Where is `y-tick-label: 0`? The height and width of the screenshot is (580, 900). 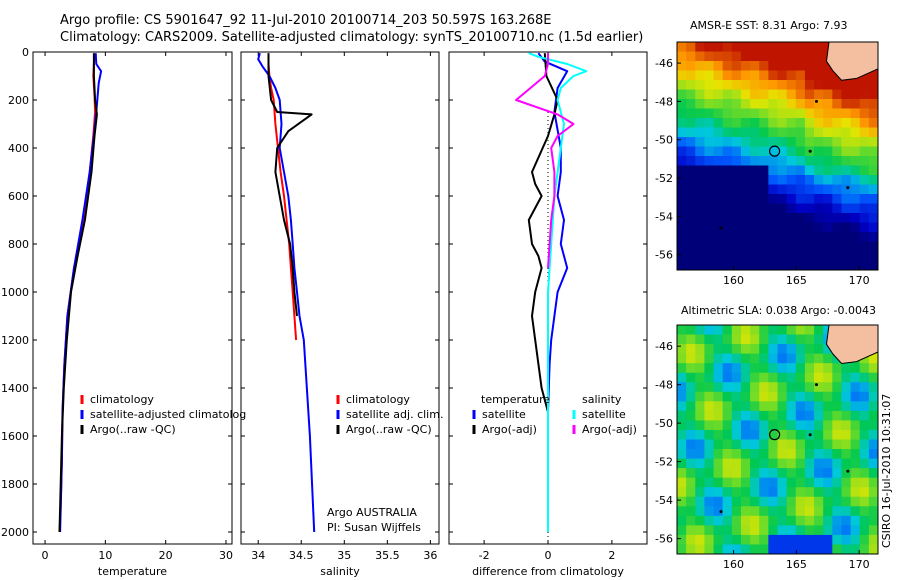
y-tick-label: 0 is located at coordinates (25, 52).